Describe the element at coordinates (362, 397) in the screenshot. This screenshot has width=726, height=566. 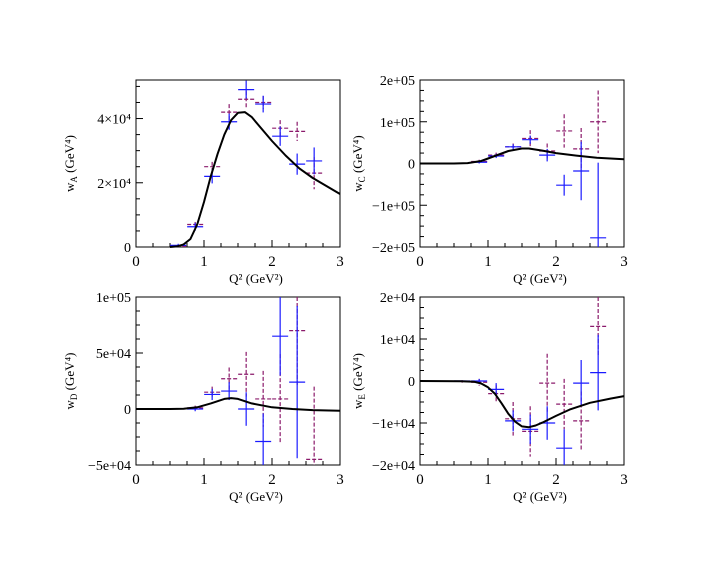
I see `we-y-axis-label-sub: E` at that location.